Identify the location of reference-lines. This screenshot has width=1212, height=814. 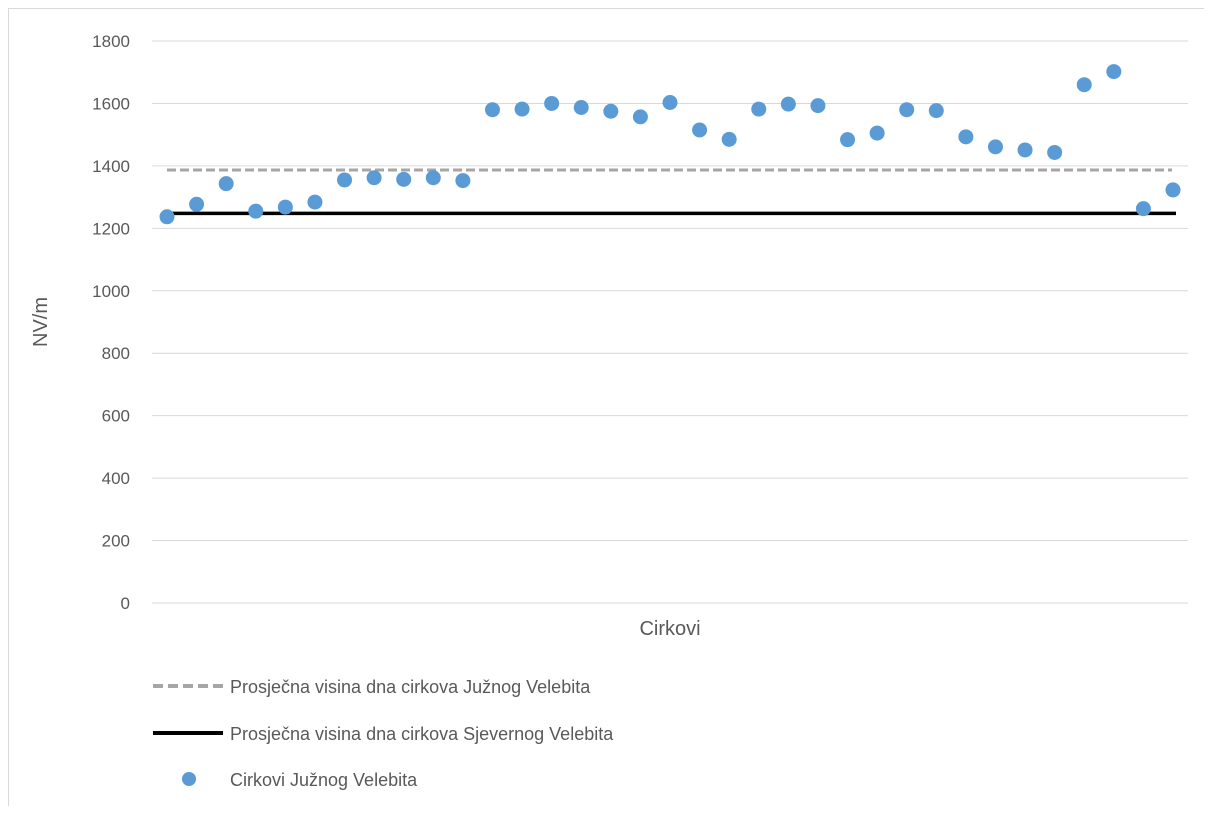
(671, 192).